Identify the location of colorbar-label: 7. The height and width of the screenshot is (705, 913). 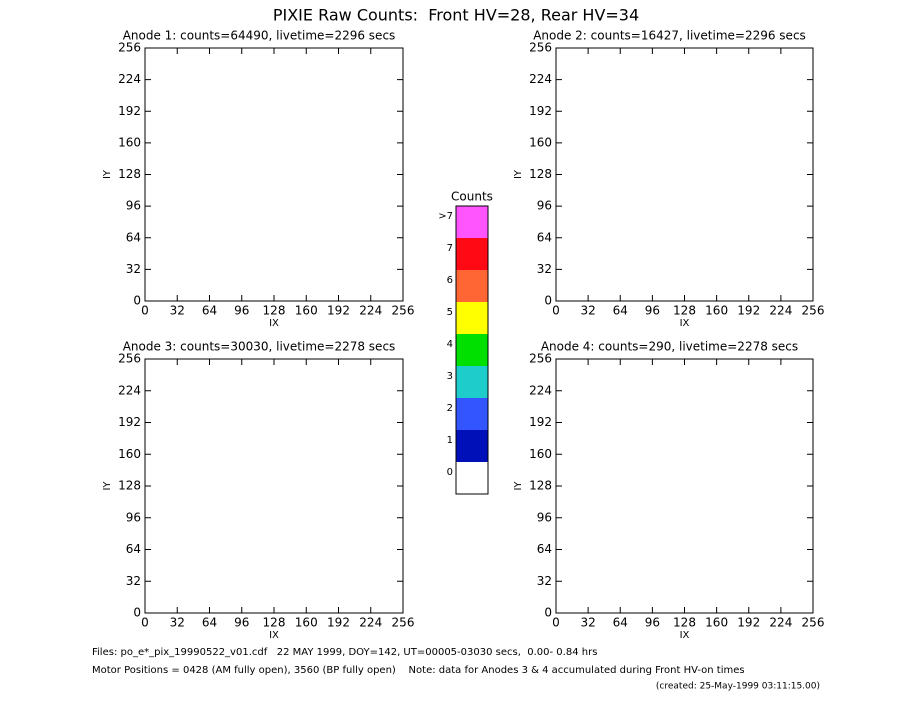
(450, 248).